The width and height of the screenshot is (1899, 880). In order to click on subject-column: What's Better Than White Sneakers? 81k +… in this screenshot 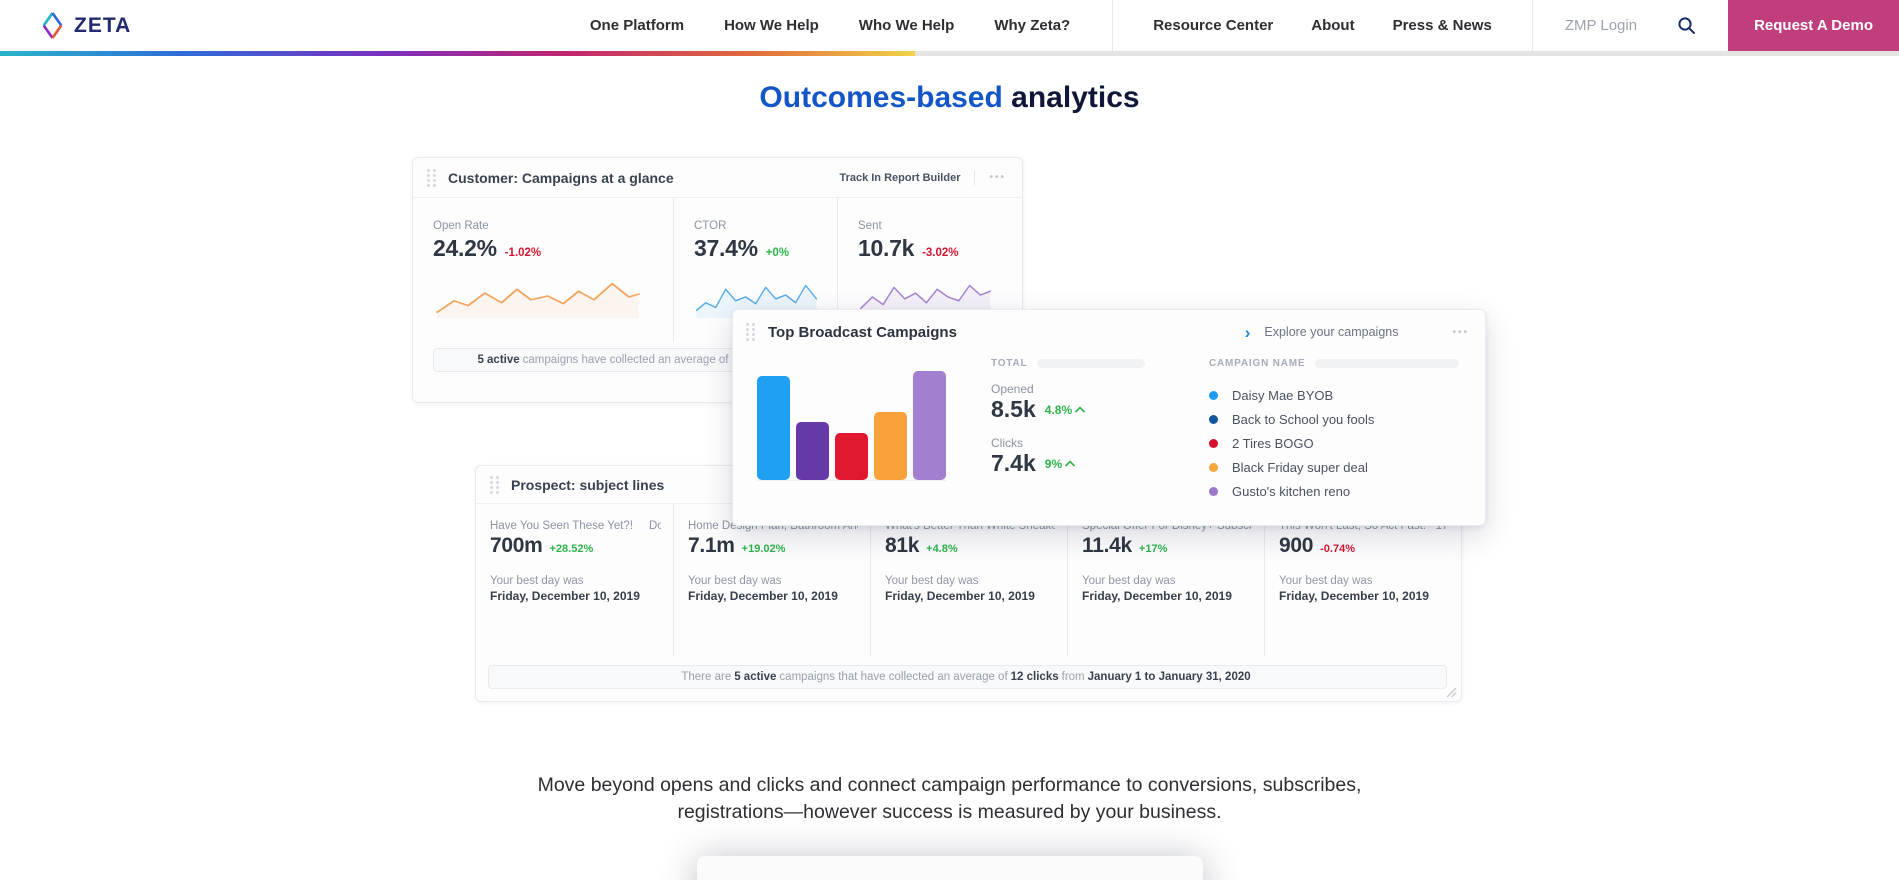, I will do `click(968, 580)`.